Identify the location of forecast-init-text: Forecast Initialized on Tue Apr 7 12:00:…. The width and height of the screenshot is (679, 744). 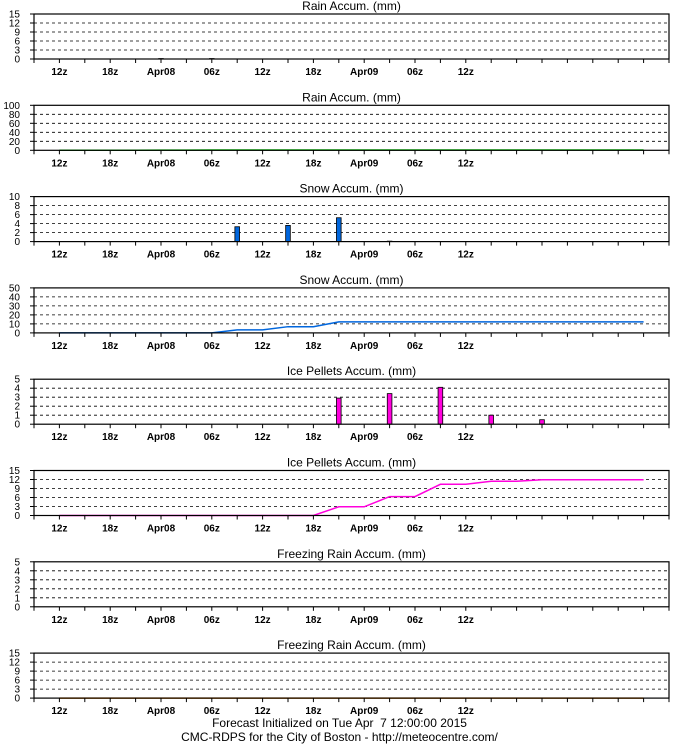
(339, 723).